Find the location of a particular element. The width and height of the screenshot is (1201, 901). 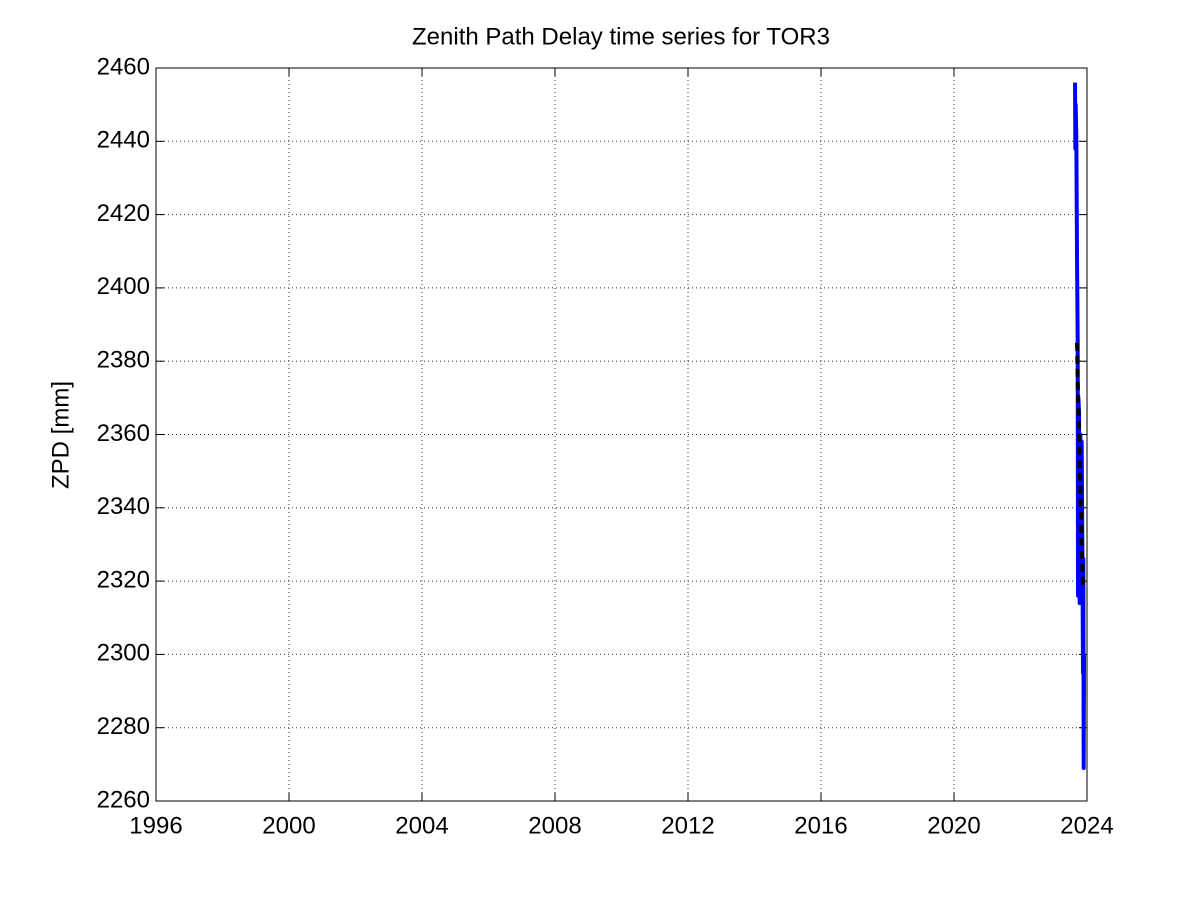

x-tick-label: 2000 is located at coordinates (288, 825).